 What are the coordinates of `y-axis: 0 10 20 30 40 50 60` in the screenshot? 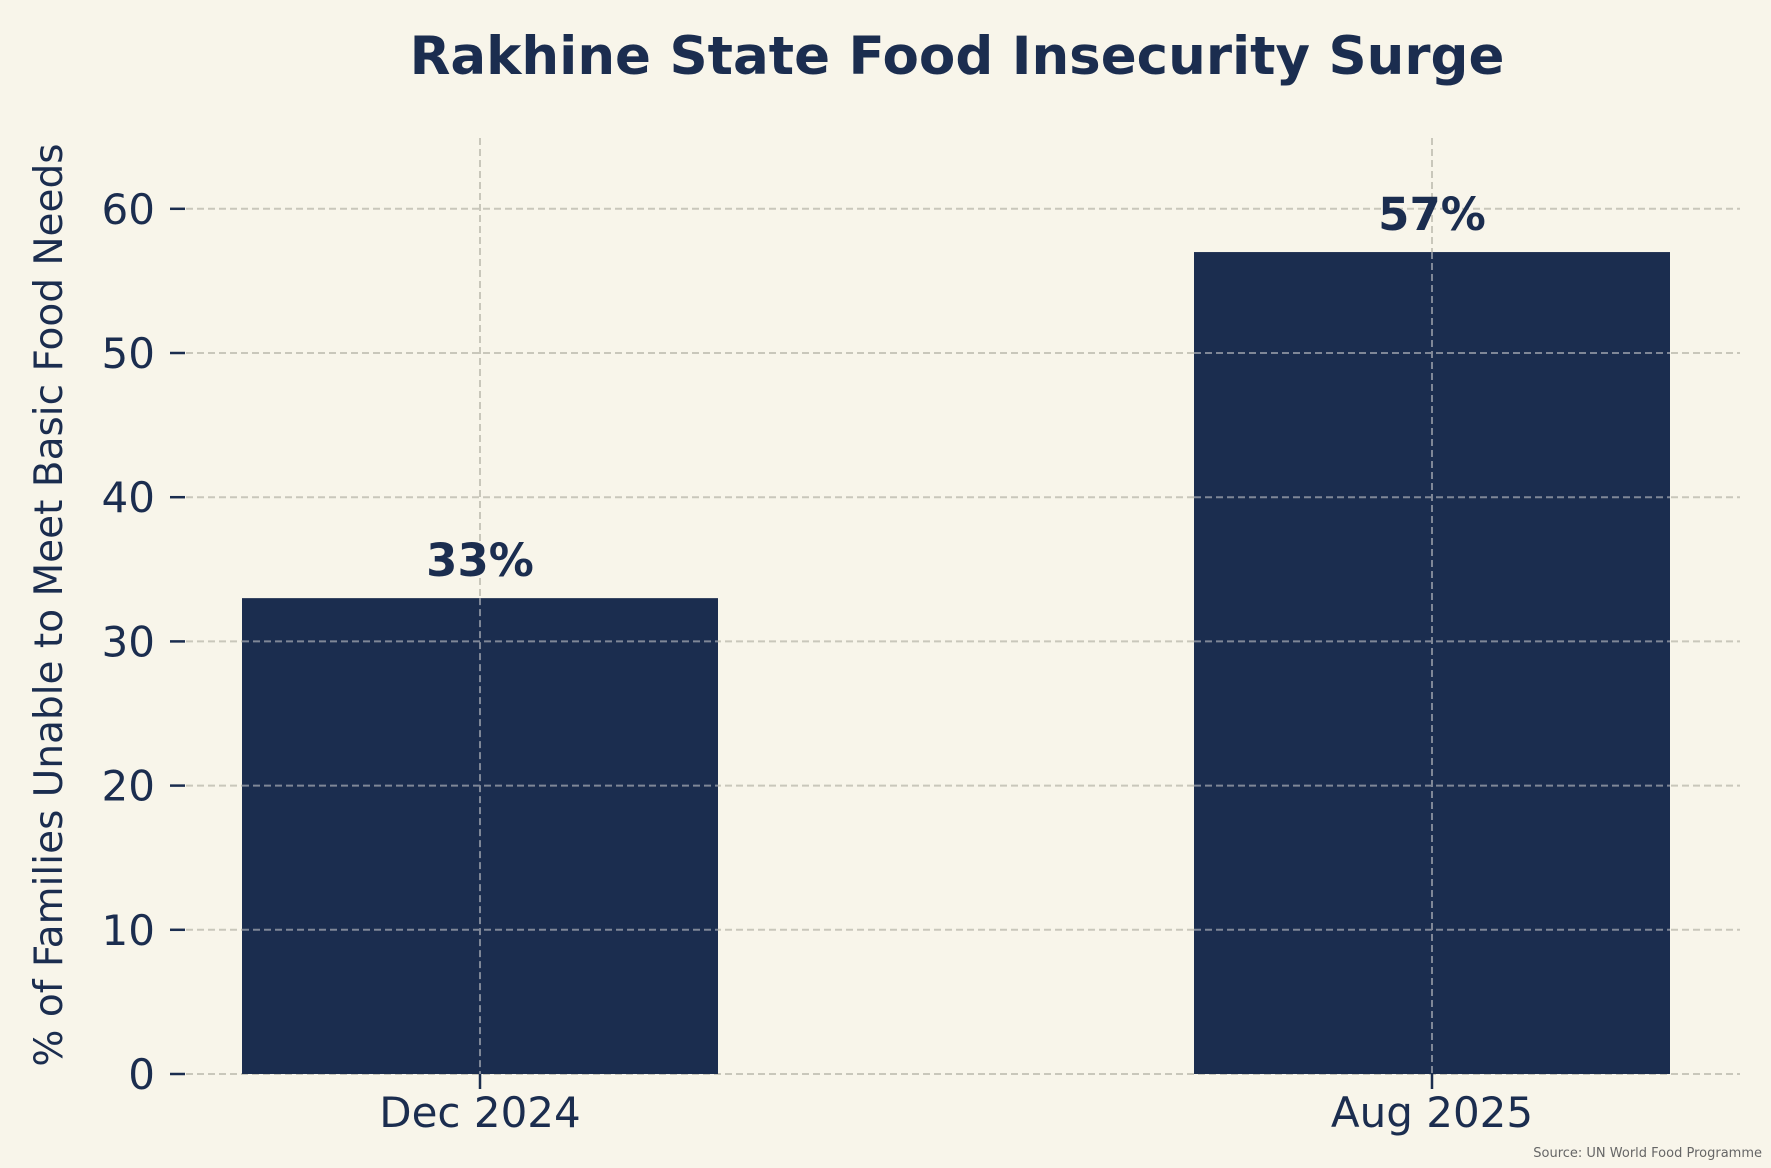 It's located at (143, 642).